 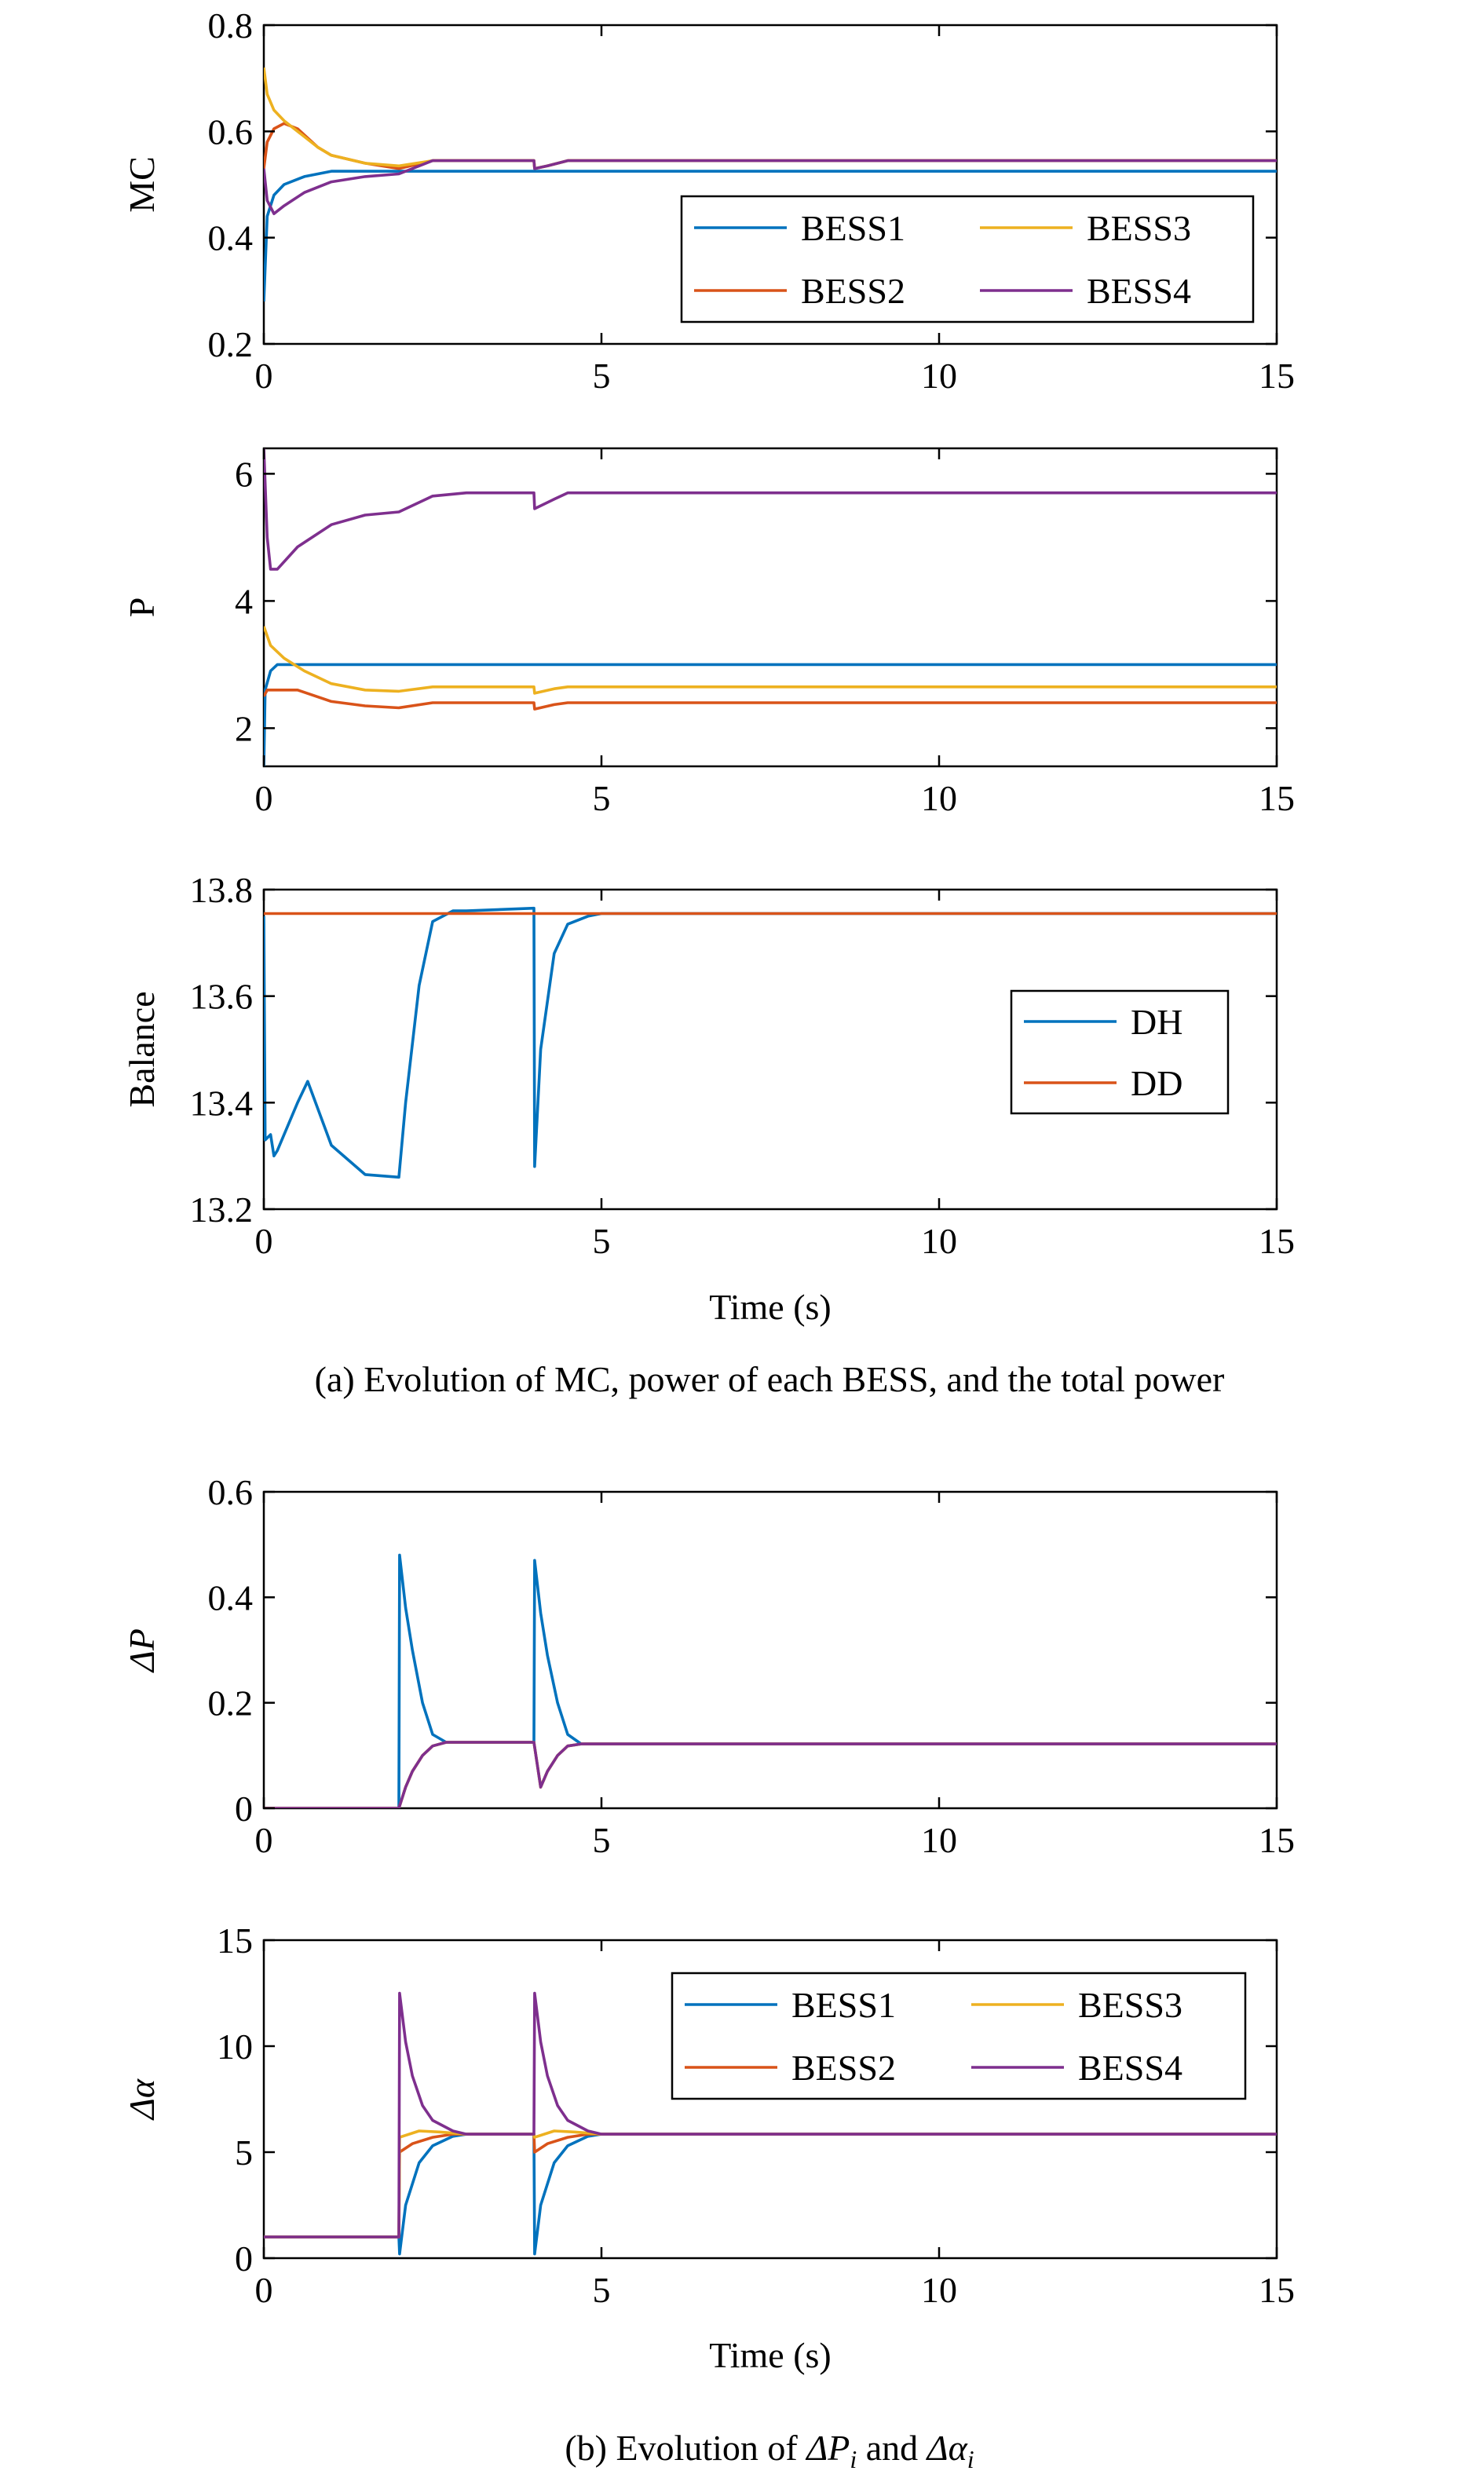 What do you see at coordinates (844, 2005) in the screenshot?
I see `delta_alpha-legend-label-bess1: BESS1` at bounding box center [844, 2005].